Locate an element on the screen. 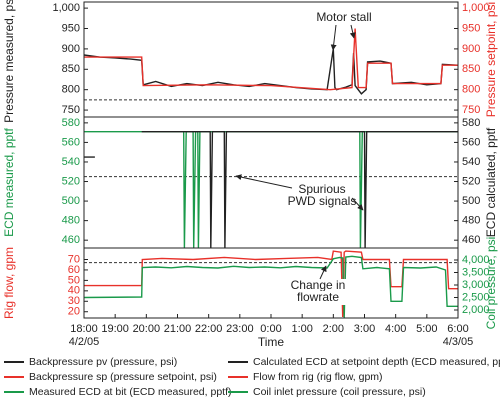  y-tick-label: 520 is located at coordinates (71, 181).